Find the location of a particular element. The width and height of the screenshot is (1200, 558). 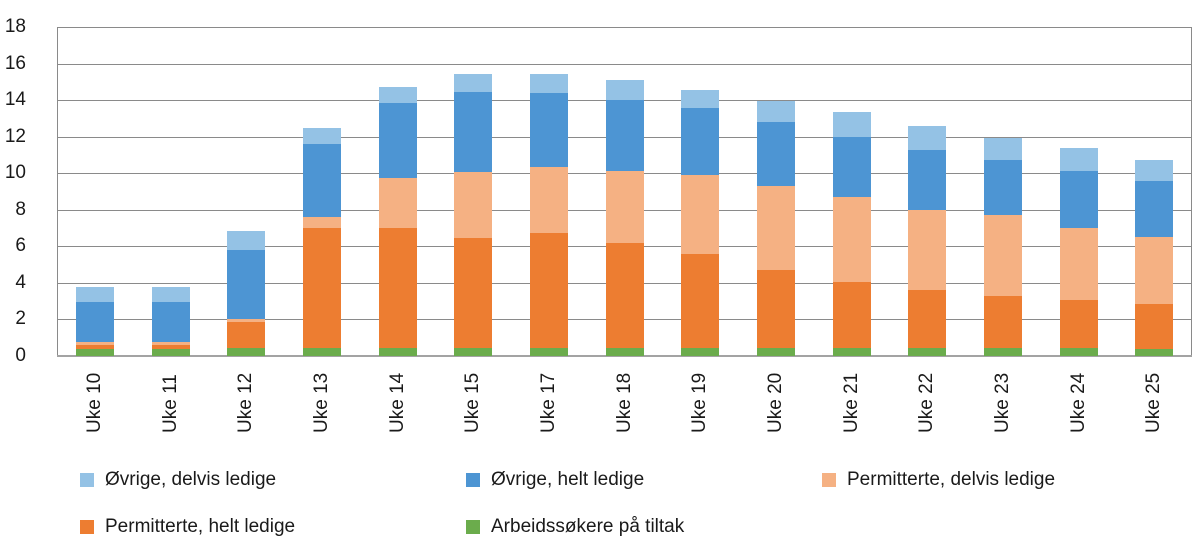

legend-label: Permitterte, helt ledige is located at coordinates (200, 526).